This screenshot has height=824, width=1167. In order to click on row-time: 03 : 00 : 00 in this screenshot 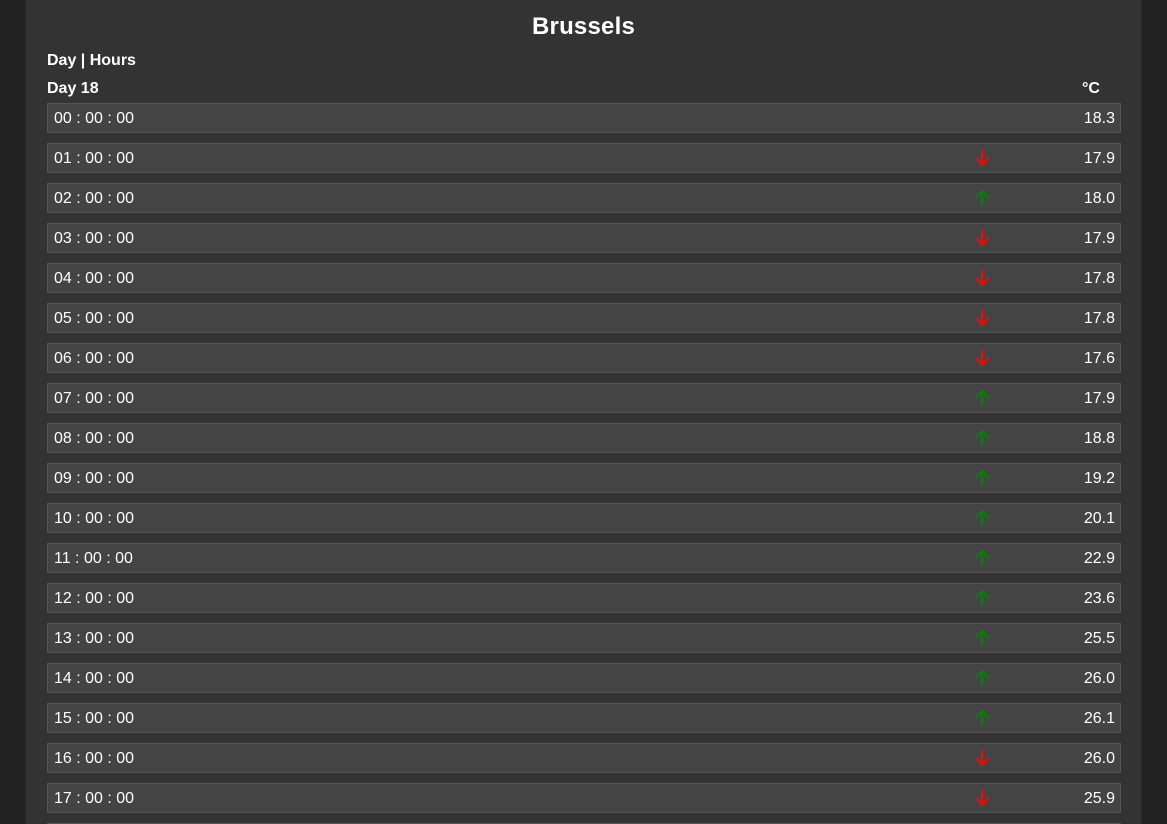, I will do `click(94, 238)`.